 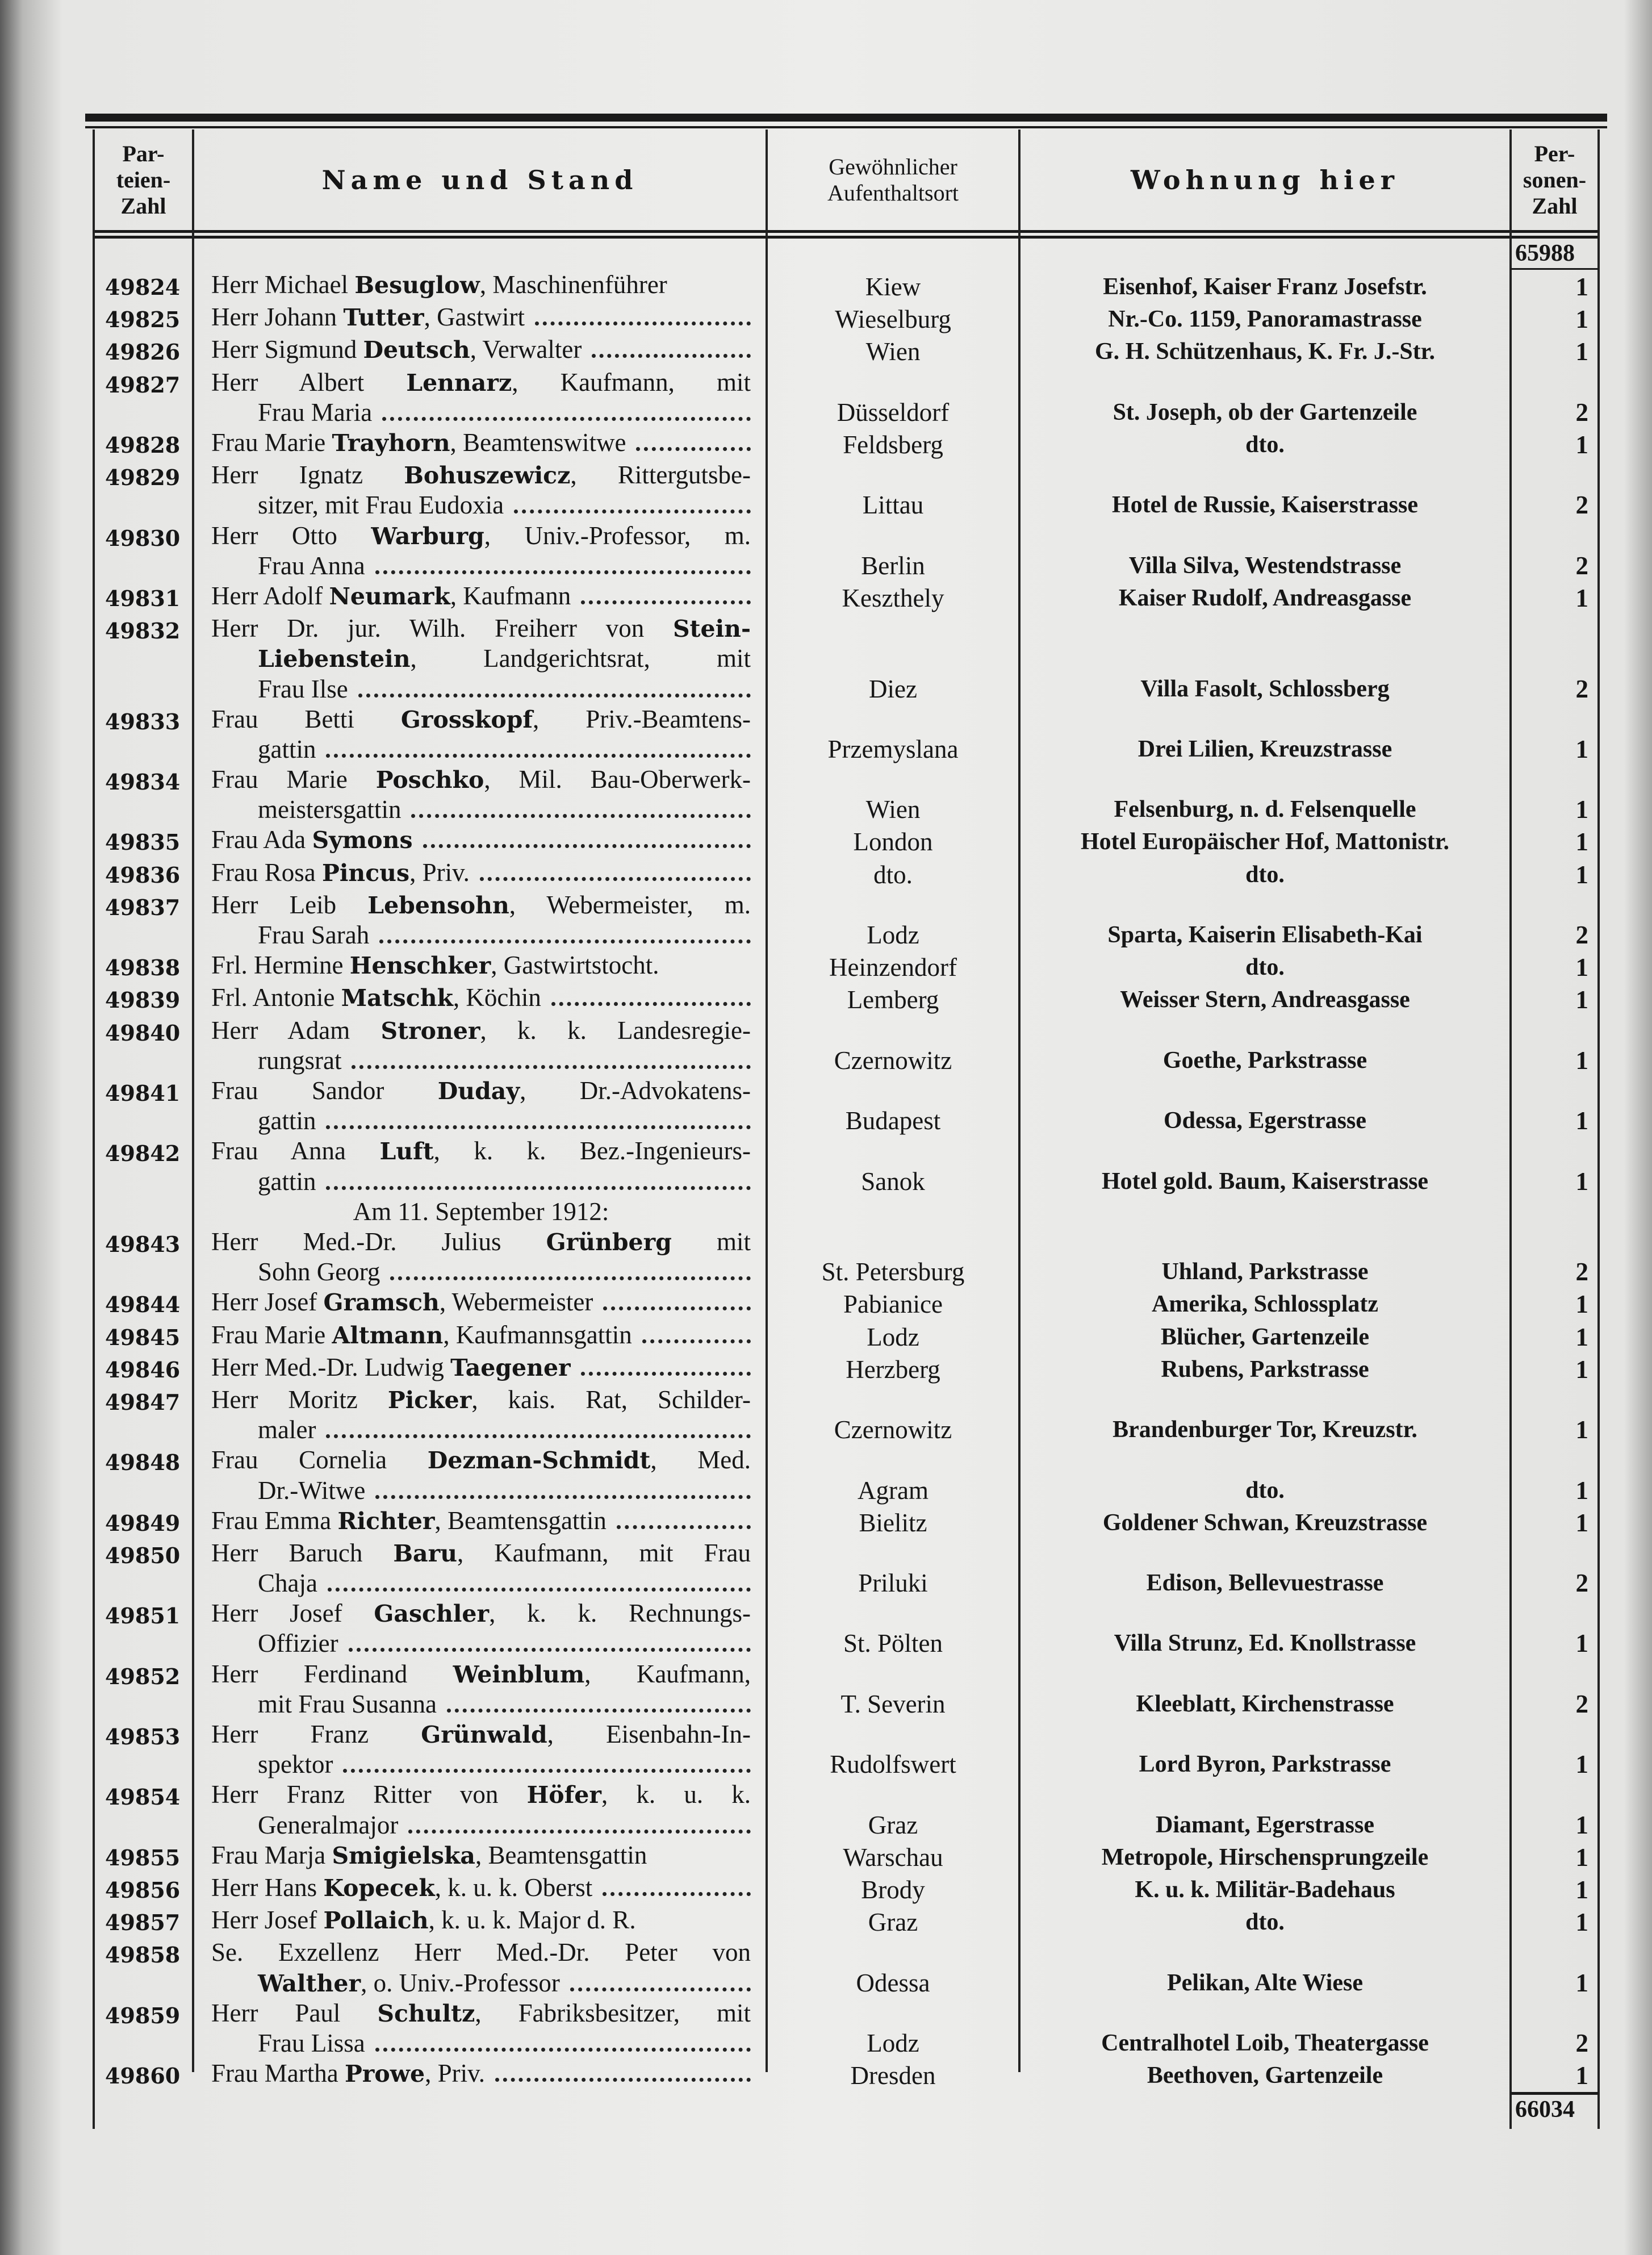 What do you see at coordinates (520, 1520) in the screenshot?
I see `name-text: , Beamtensgattin` at bounding box center [520, 1520].